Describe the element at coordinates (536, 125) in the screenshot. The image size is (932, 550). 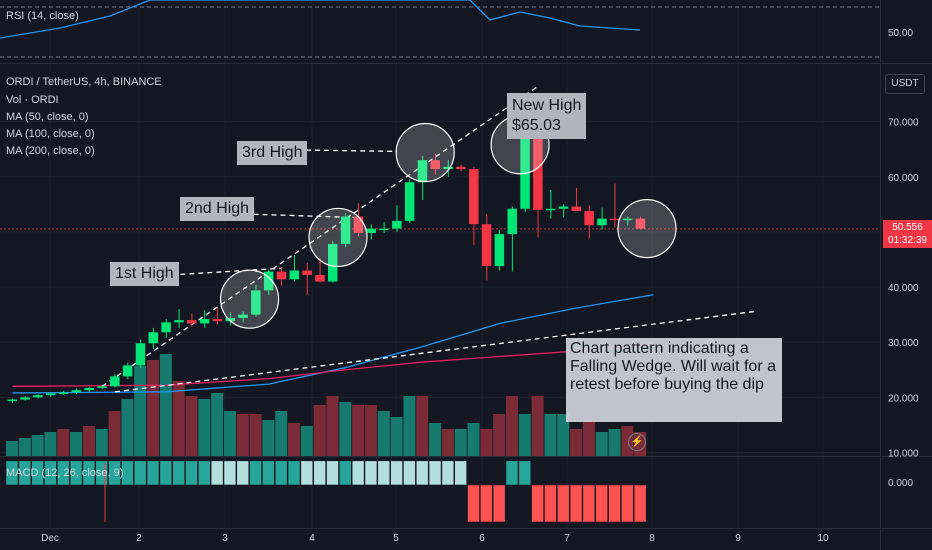
I see `new-high-price: $65.03` at that location.